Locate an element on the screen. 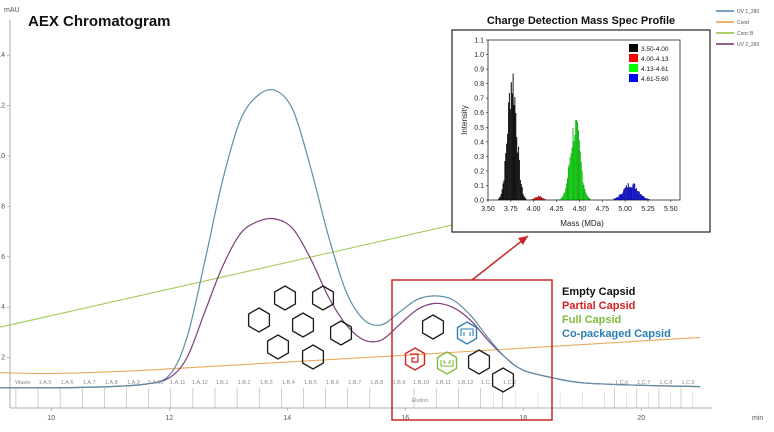 The height and width of the screenshot is (432, 774). fraction-label: 1.B.10 is located at coordinates (421, 383).